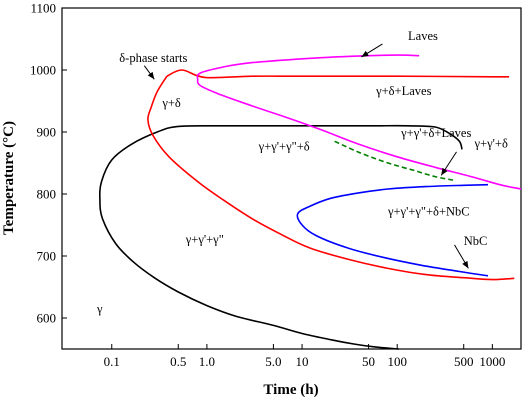 This screenshot has height=402, width=531. What do you see at coordinates (492, 361) in the screenshot?
I see `x-tick-label: 1000` at bounding box center [492, 361].